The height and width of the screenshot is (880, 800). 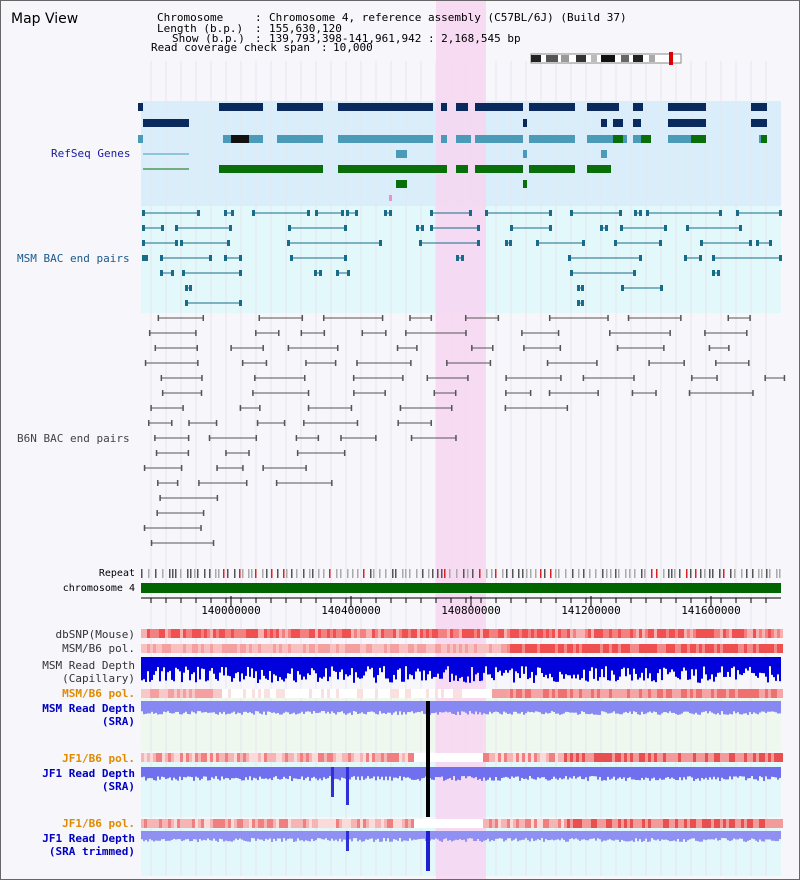 I want to click on track-label-refseq: RefSeq Genes, so click(x=91, y=153).